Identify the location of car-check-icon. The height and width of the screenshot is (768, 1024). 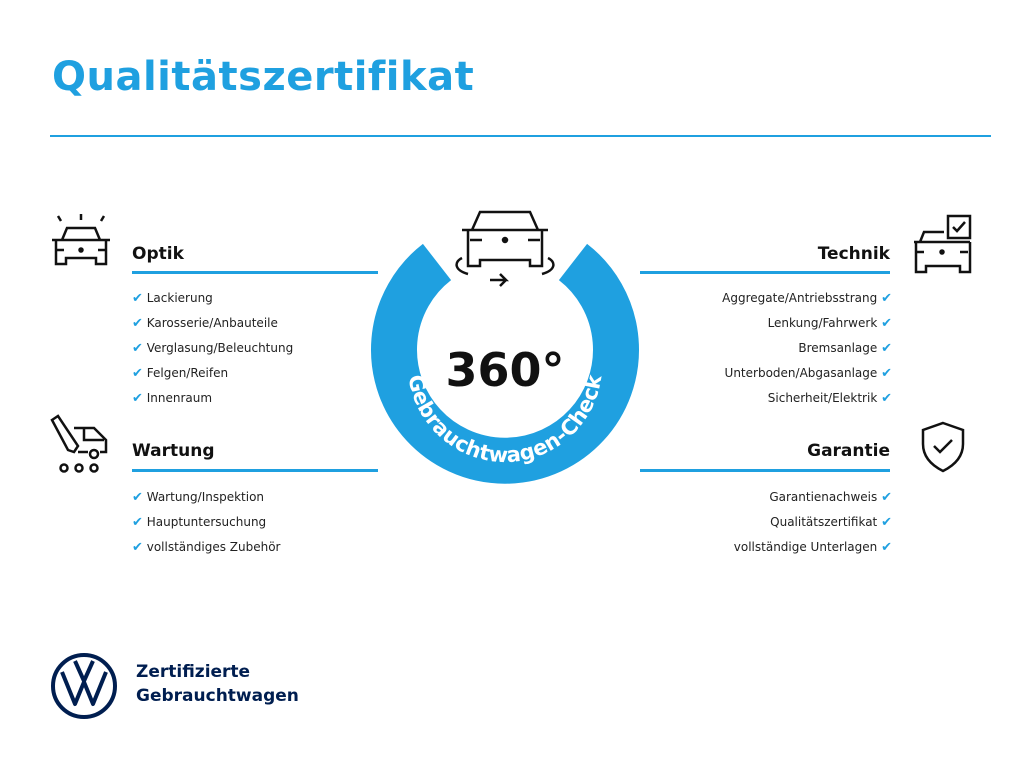
(943, 244).